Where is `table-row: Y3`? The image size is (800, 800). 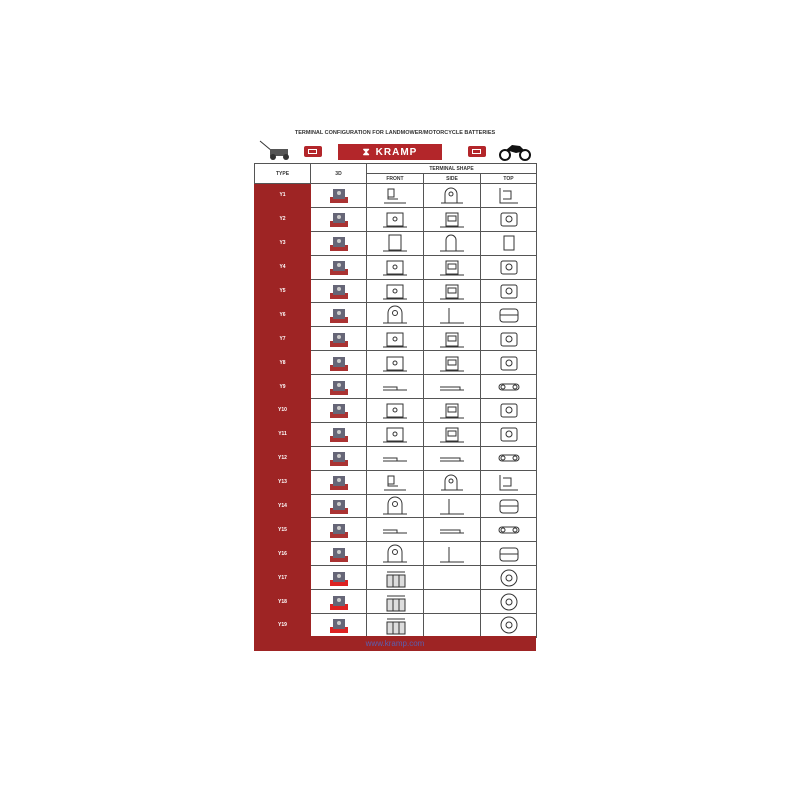 table-row: Y3 is located at coordinates (396, 243).